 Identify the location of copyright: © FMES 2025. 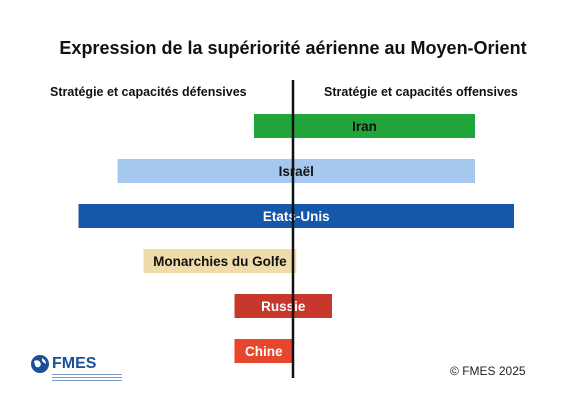
(488, 371).